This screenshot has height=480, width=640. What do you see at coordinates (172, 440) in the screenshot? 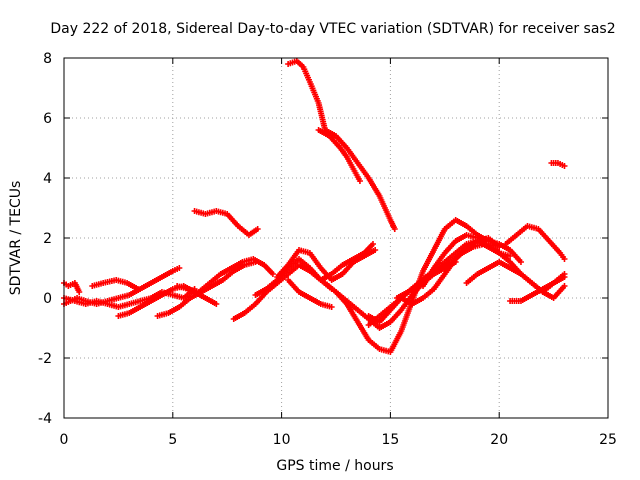
I see `x-tick-label: 5` at bounding box center [172, 440].